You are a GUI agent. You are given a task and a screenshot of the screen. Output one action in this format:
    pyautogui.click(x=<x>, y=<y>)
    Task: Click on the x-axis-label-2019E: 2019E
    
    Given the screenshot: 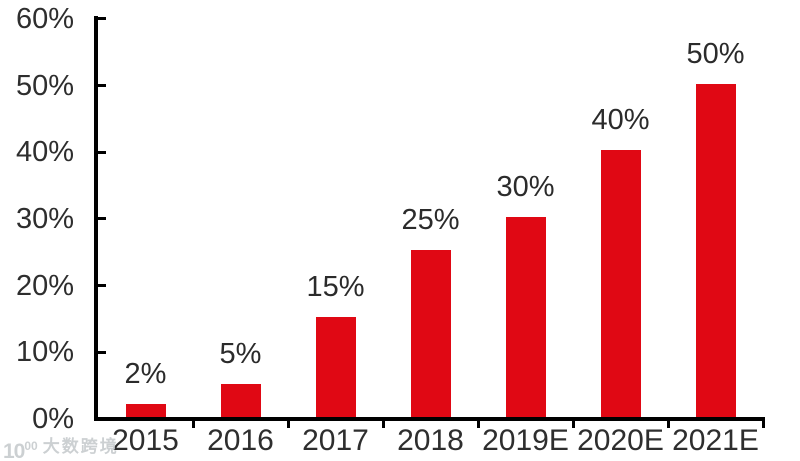 What is the action you would take?
    pyautogui.click(x=525, y=440)
    